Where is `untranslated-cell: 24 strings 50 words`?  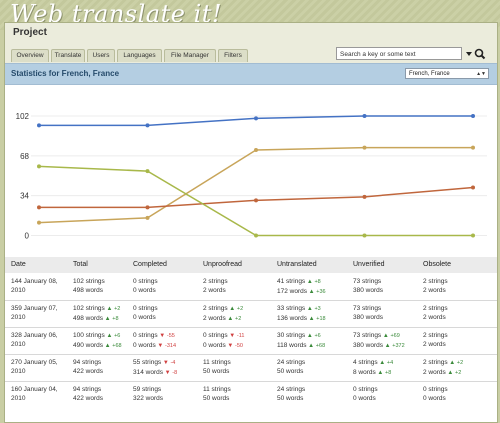 untranslated-cell: 24 strings 50 words is located at coordinates (291, 394).